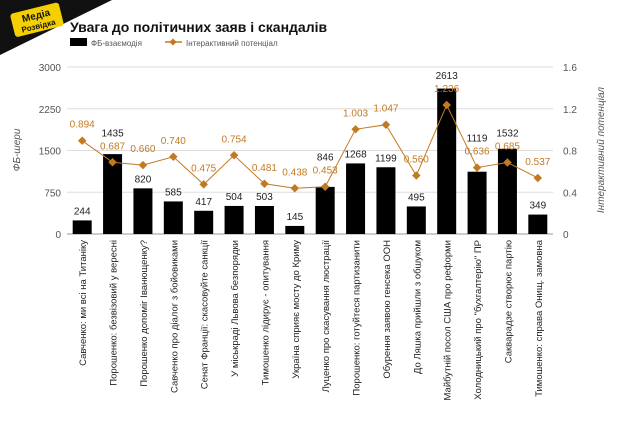 This screenshot has width=625, height=438. What do you see at coordinates (537, 162) in the screenshot?
I see `line-value-label: 0.537` at bounding box center [537, 162].